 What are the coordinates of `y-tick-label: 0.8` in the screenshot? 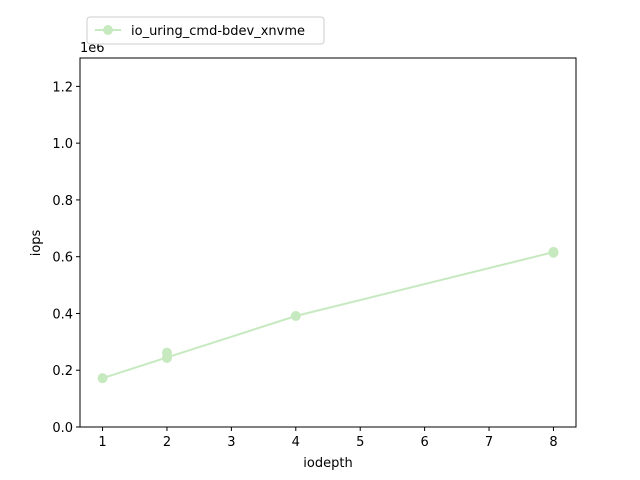 It's located at (62, 201).